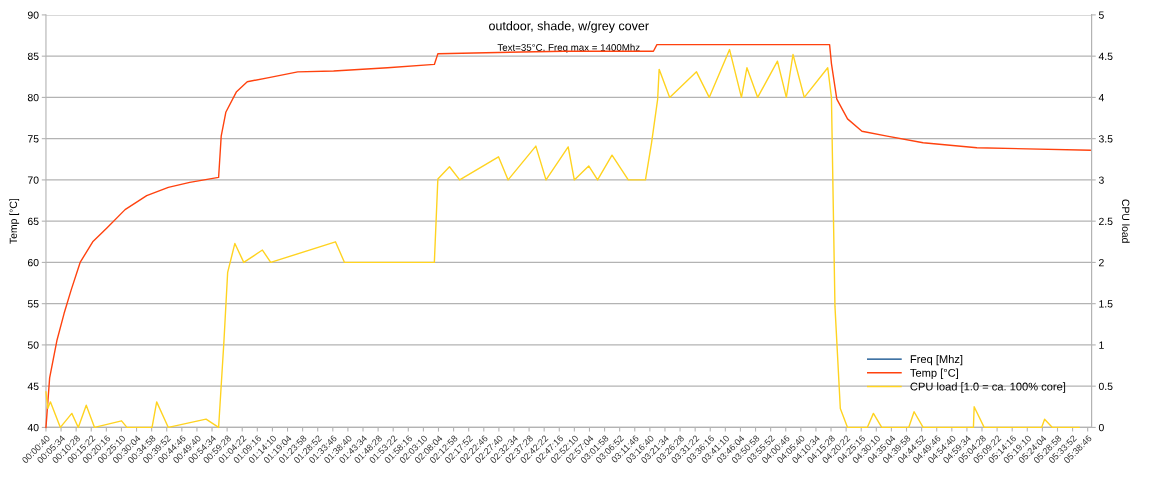 The image size is (1149, 497). I want to click on y-tick-label: 60, so click(33, 262).